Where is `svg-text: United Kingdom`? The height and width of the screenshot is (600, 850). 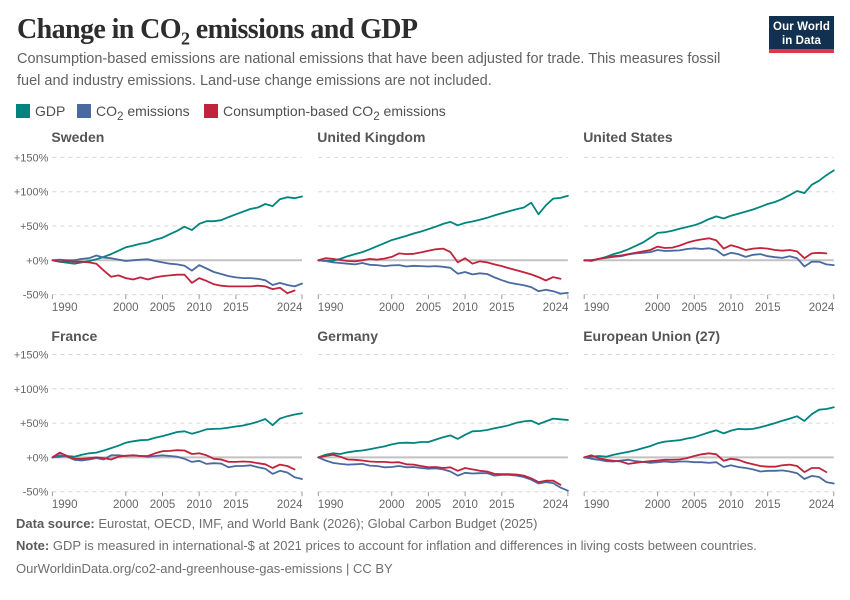
svg-text: United Kingdom is located at coordinates (371, 137).